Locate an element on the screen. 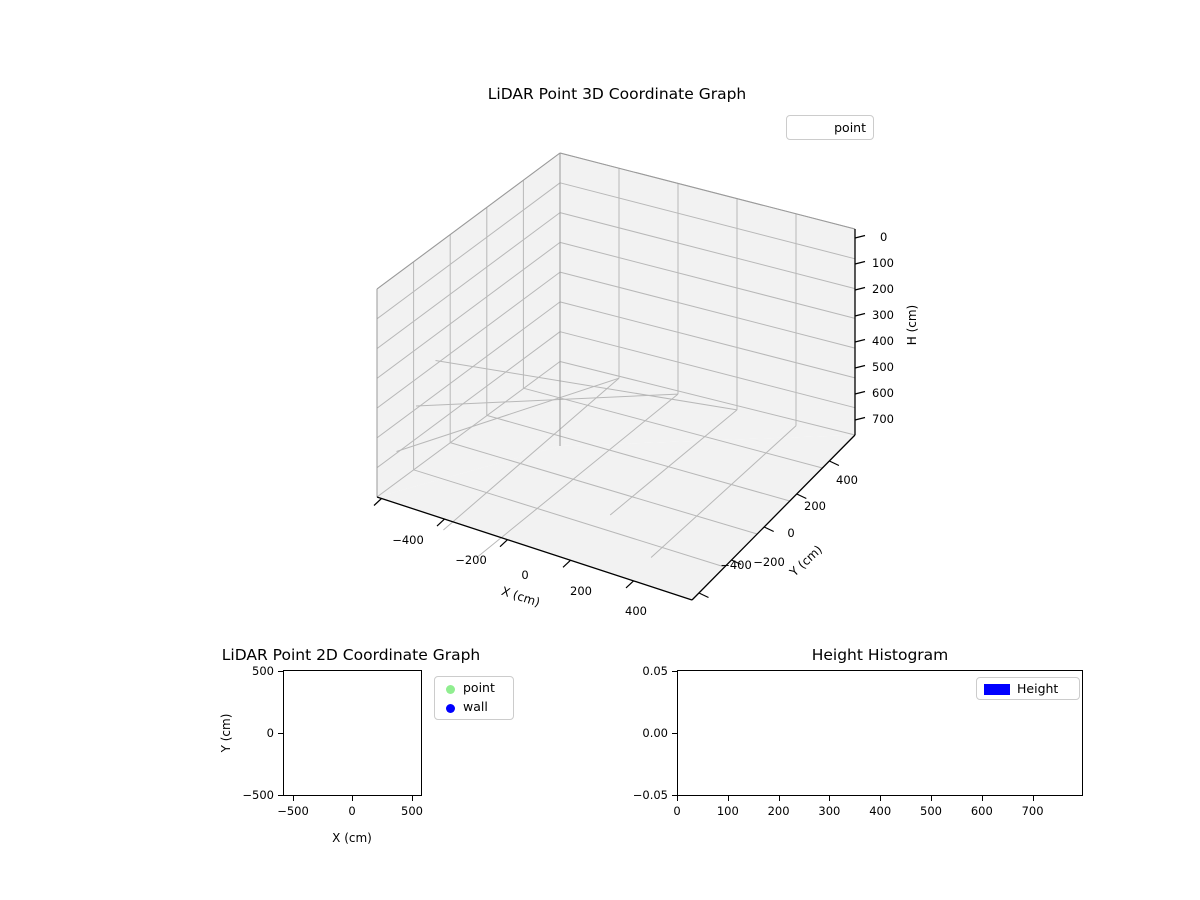  tick-3d-y-1: −200 is located at coordinates (769, 562).